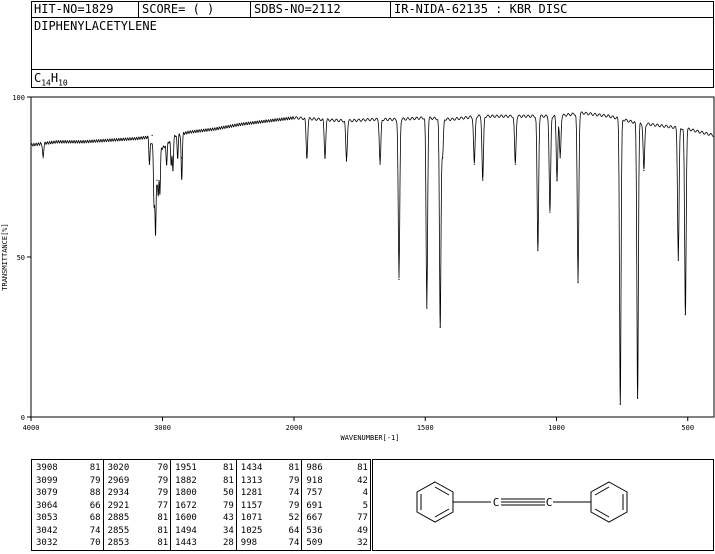 Image resolution: width=715 pixels, height=554 pixels. Describe the element at coordinates (314, 493) in the screenshot. I see `peak-wavenumber: 757` at that location.